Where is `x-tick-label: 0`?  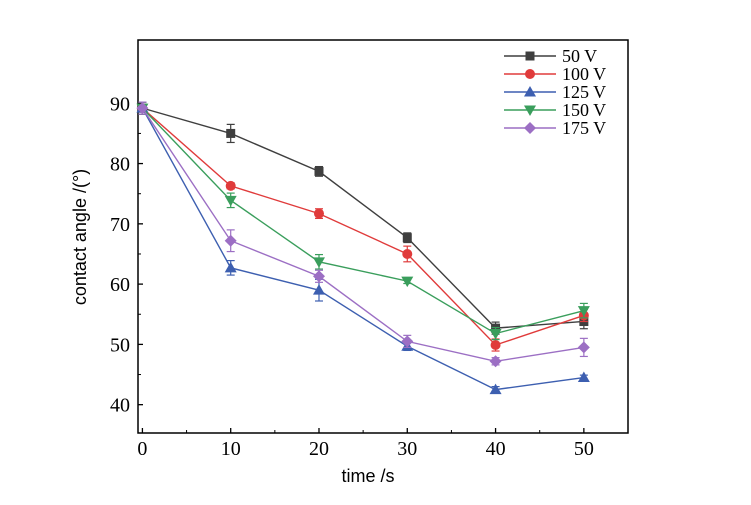
x-tick-label: 0 is located at coordinates (142, 449).